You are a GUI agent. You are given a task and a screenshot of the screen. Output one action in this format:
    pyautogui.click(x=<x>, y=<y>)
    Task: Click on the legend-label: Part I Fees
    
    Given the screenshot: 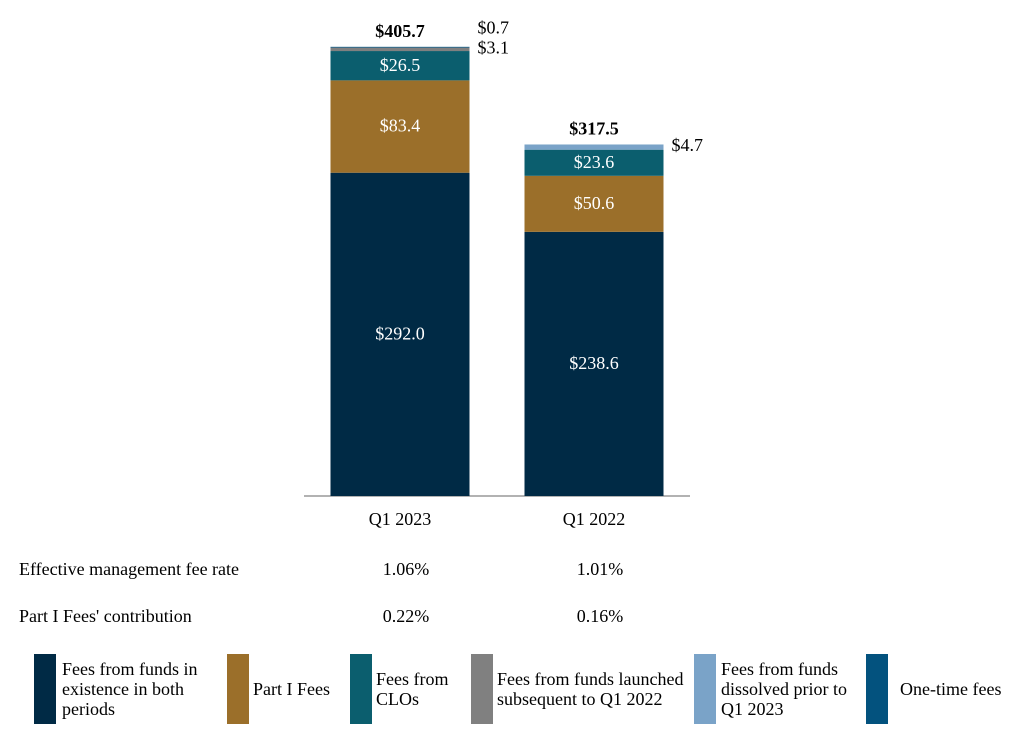 What is the action you would take?
    pyautogui.click(x=298, y=689)
    